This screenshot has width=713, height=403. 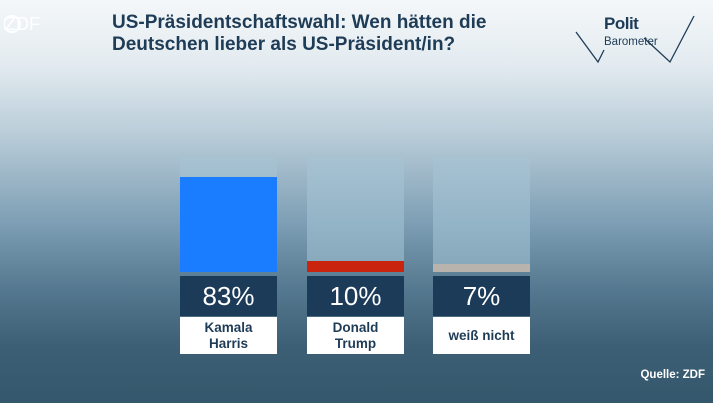 What do you see at coordinates (355, 215) in the screenshot?
I see `bar-track-donald-trump` at bounding box center [355, 215].